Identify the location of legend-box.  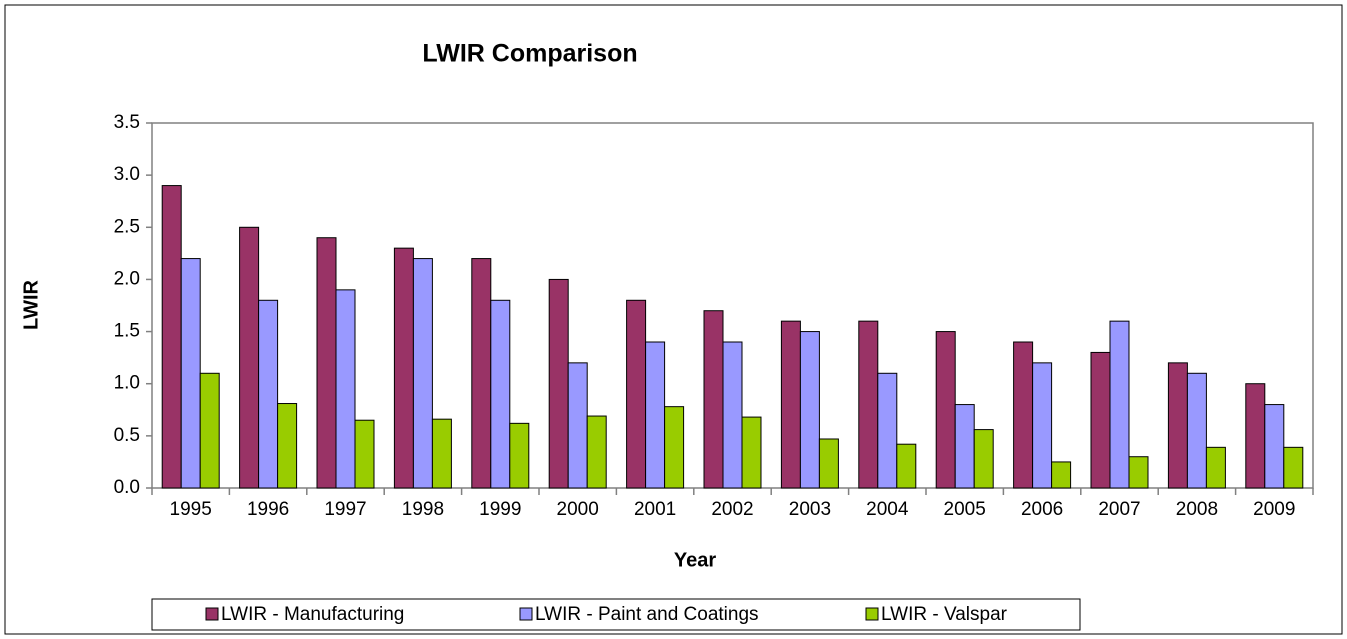
(616, 614).